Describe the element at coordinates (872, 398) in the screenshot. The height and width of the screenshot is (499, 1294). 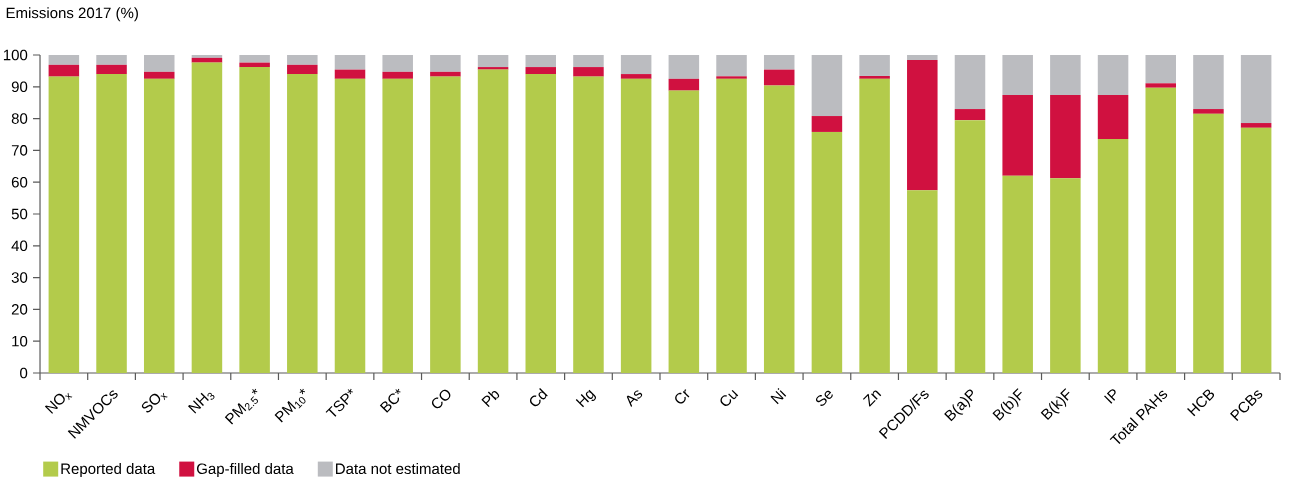
I see `x-tick-label: Zn` at that location.